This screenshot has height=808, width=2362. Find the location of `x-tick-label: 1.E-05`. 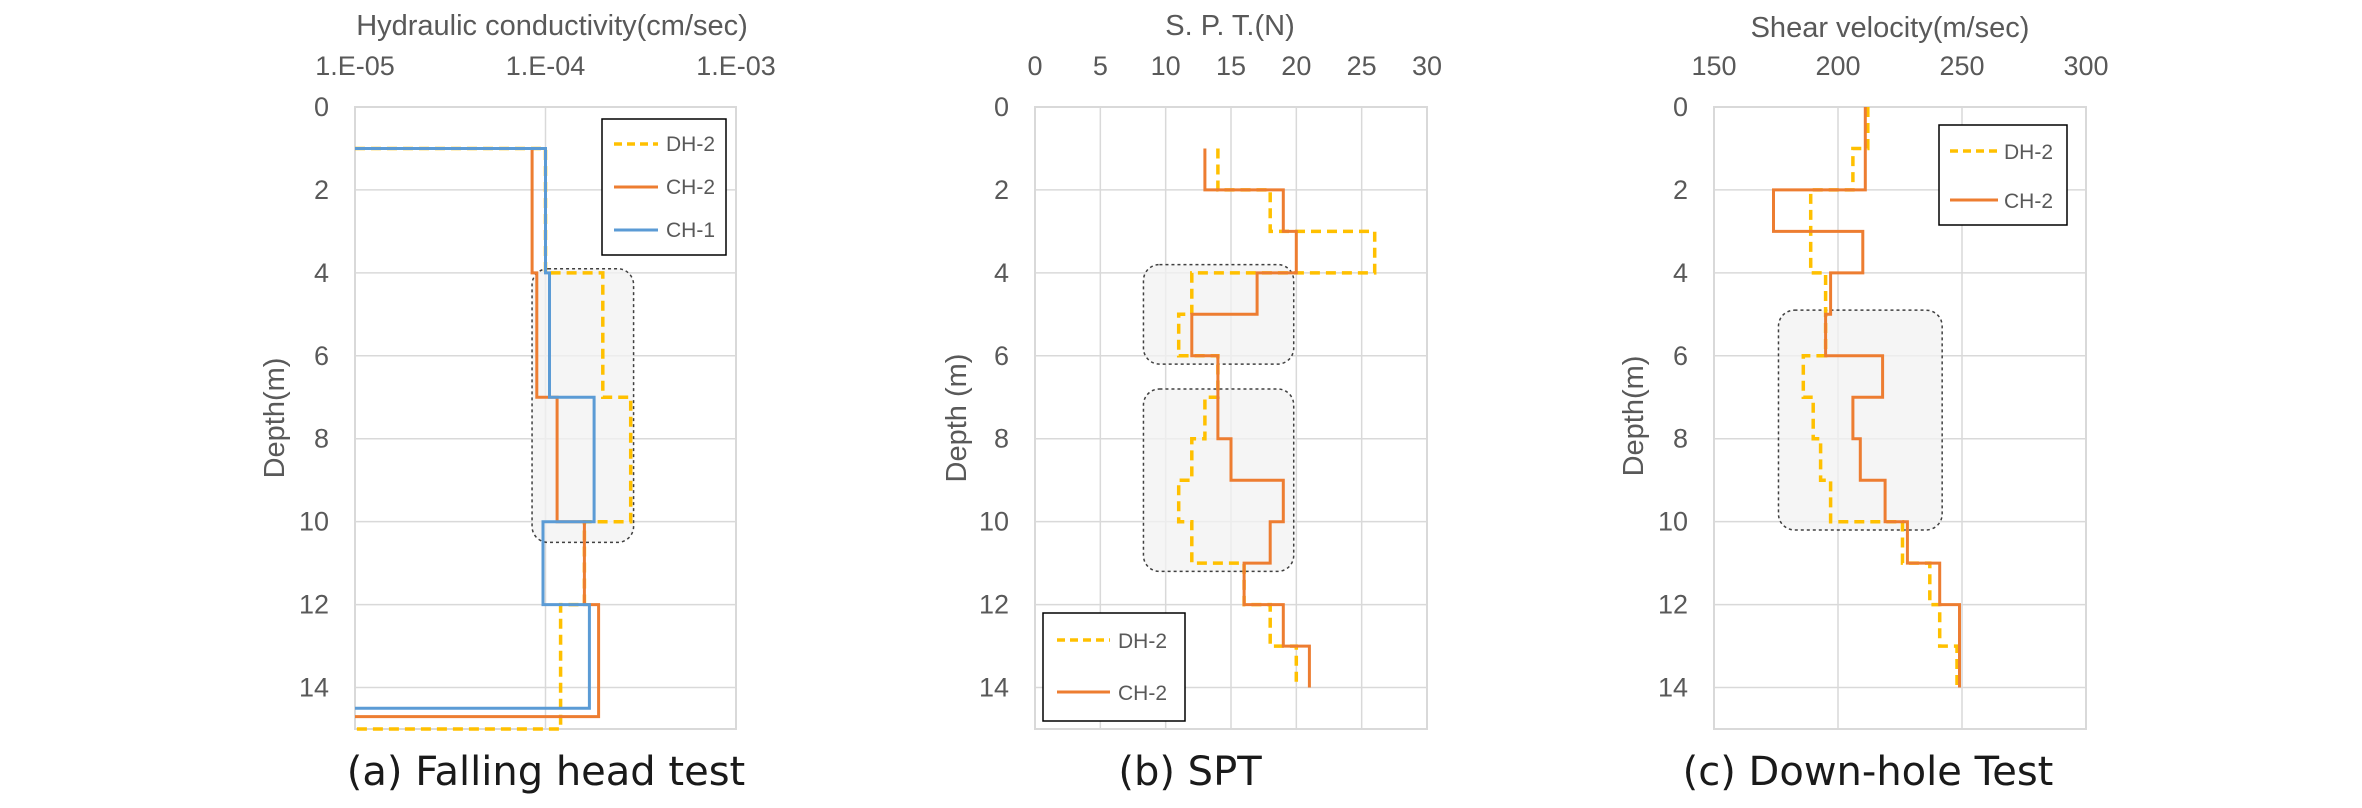

x-tick-label: 1.E-05 is located at coordinates (355, 66).